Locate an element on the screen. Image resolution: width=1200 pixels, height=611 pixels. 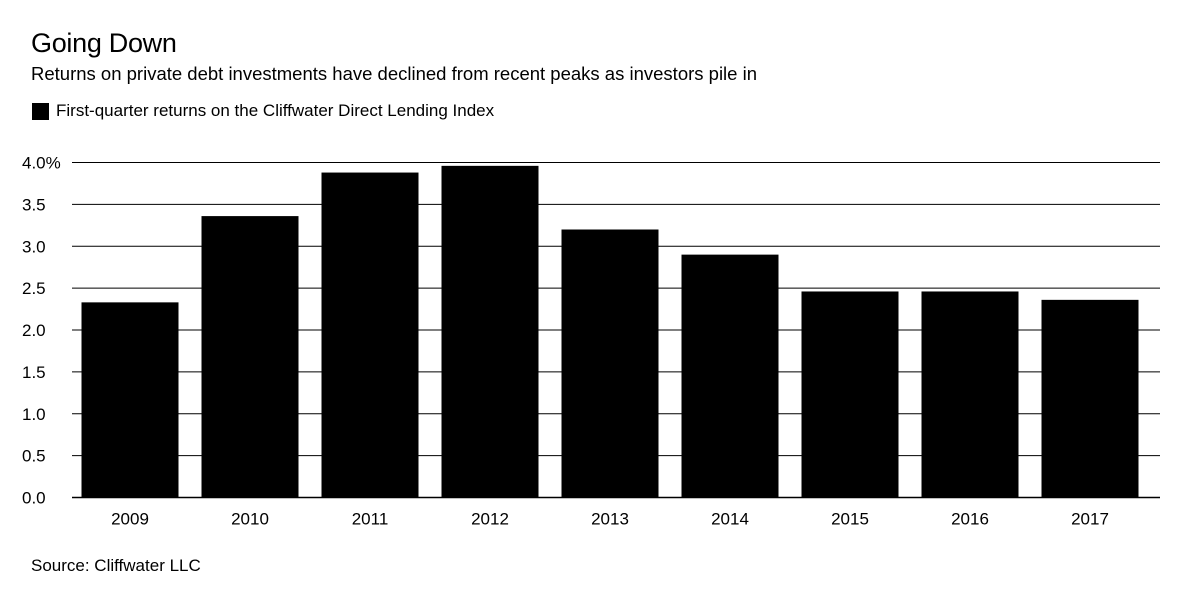
y-tick-label: 0.0 is located at coordinates (34, 498).